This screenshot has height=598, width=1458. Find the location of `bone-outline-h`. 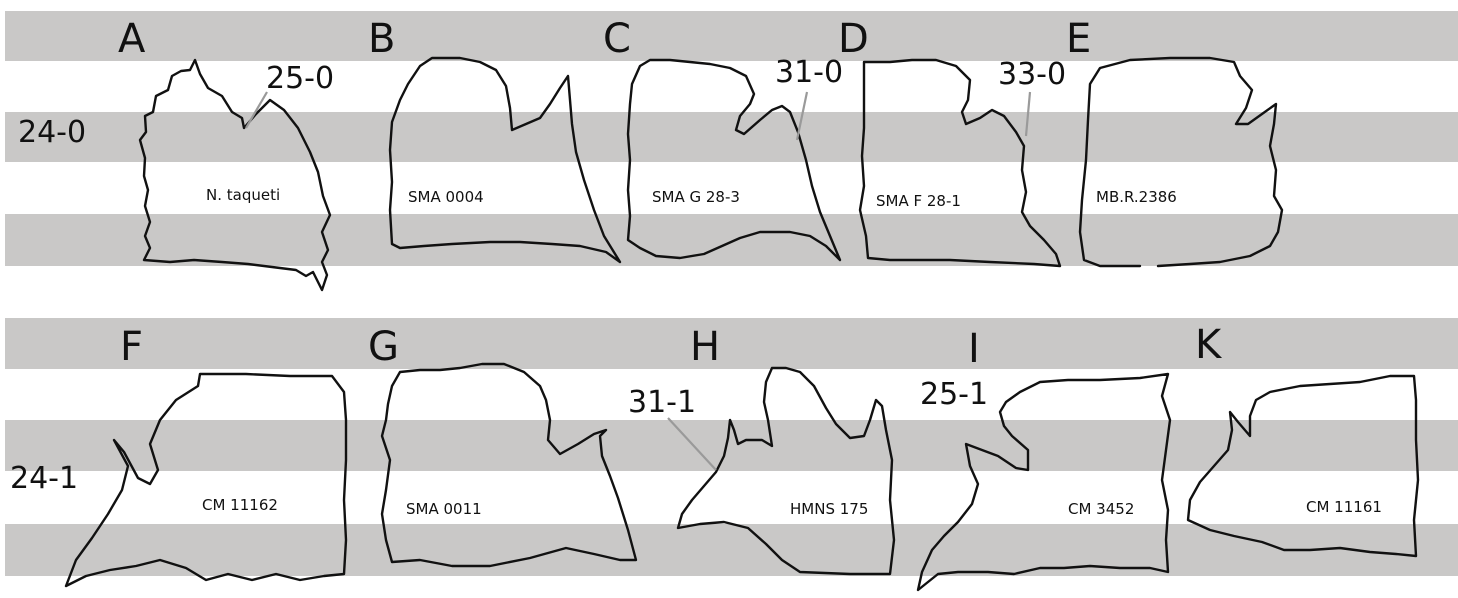

bone-outline-h is located at coordinates (786, 471).